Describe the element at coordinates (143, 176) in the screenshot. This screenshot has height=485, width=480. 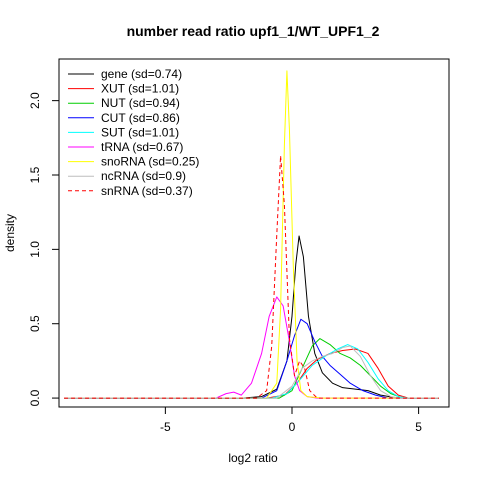
I see `legend-label: ncRNA (sd=0.9)` at that location.